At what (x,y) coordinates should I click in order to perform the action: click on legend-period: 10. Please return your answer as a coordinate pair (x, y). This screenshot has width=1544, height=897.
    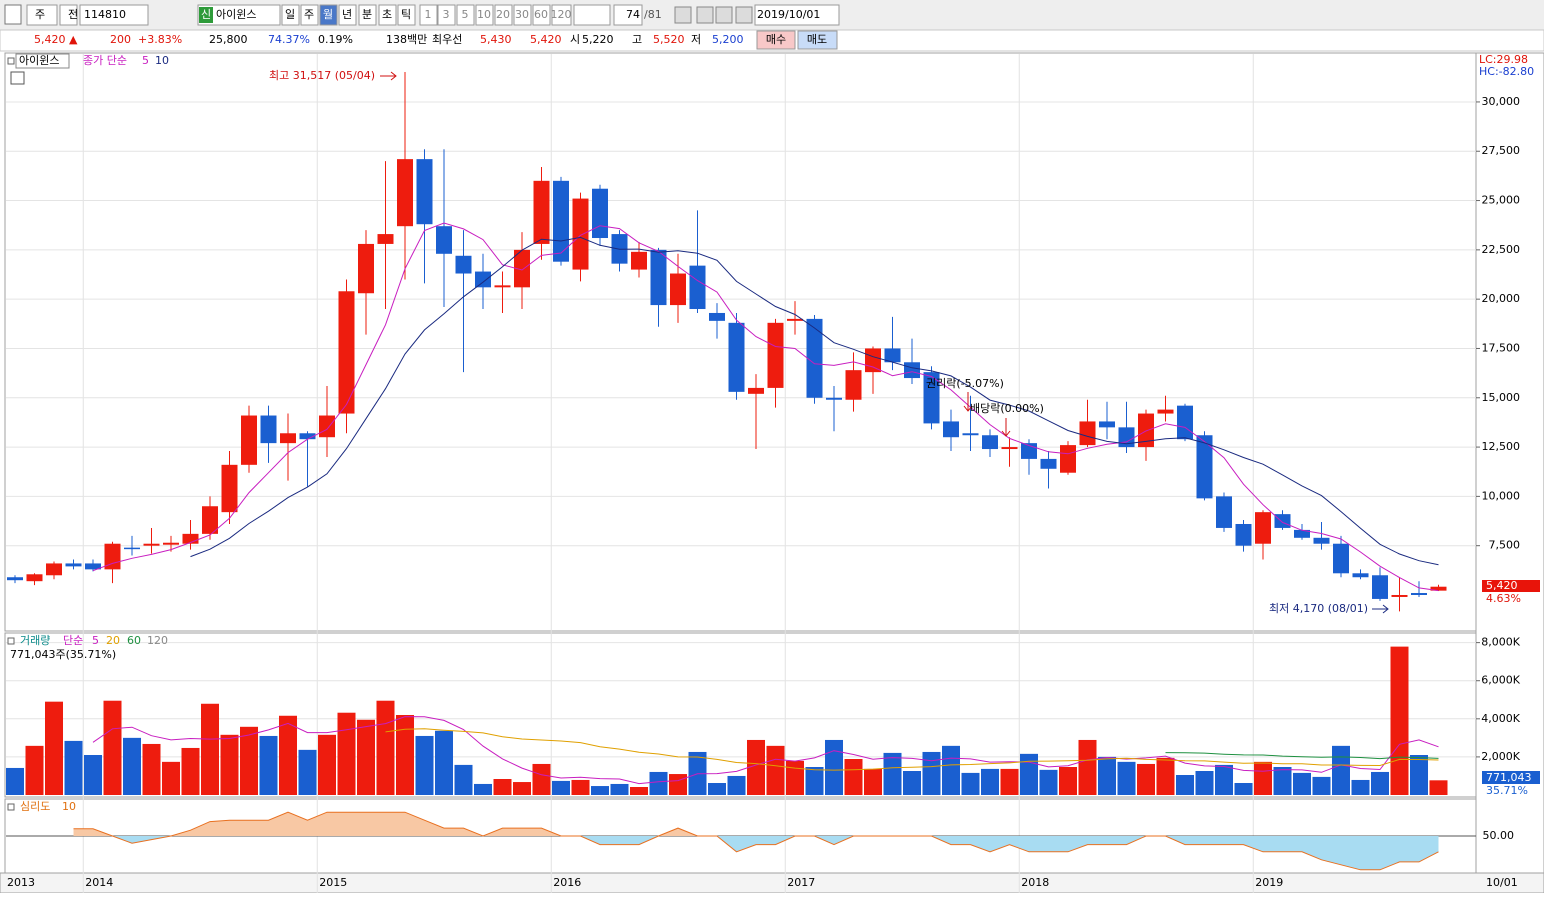
    Looking at the image, I should click on (162, 60).